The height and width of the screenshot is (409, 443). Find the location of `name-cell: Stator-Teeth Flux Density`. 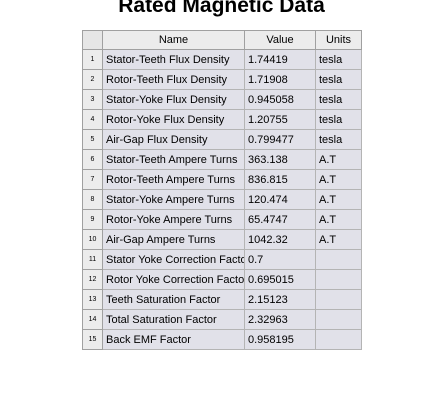

name-cell: Stator-Teeth Flux Density is located at coordinates (173, 59).